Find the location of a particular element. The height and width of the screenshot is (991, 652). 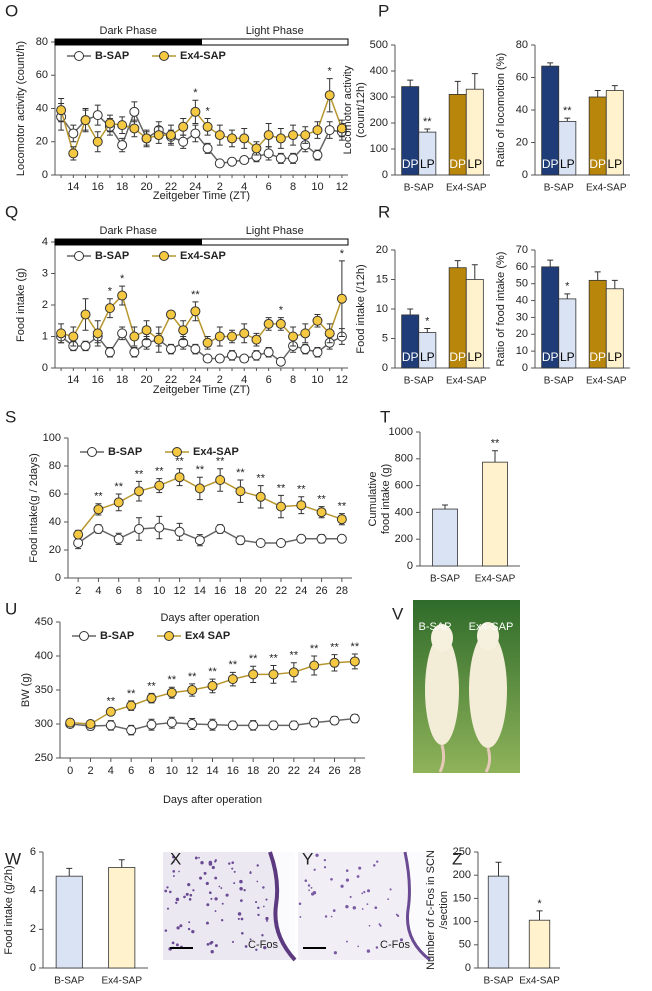

legend-label: B-SAP is located at coordinates (125, 452).